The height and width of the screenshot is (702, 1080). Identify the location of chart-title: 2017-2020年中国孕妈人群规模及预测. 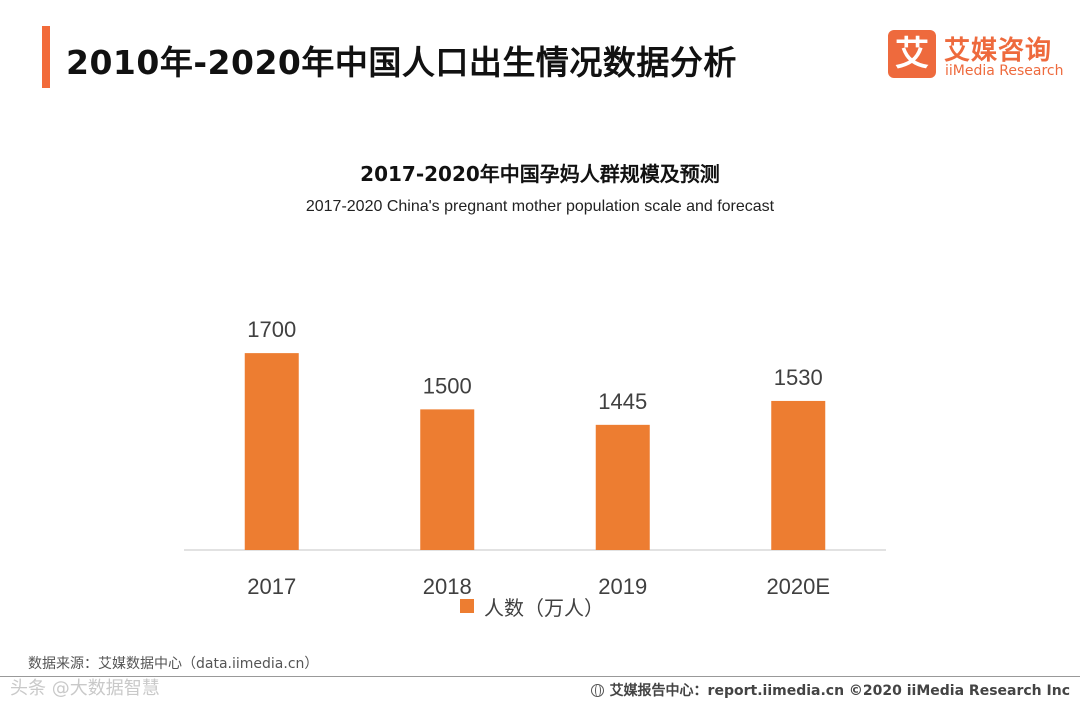
(540, 174).